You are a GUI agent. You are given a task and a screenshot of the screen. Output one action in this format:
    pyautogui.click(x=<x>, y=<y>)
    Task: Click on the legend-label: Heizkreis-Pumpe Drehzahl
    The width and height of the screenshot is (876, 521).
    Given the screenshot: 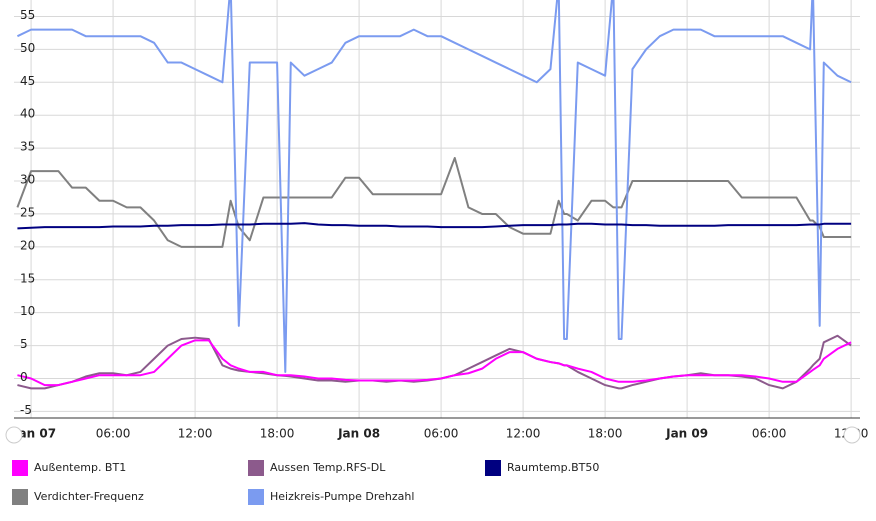 What is the action you would take?
    pyautogui.click(x=342, y=496)
    